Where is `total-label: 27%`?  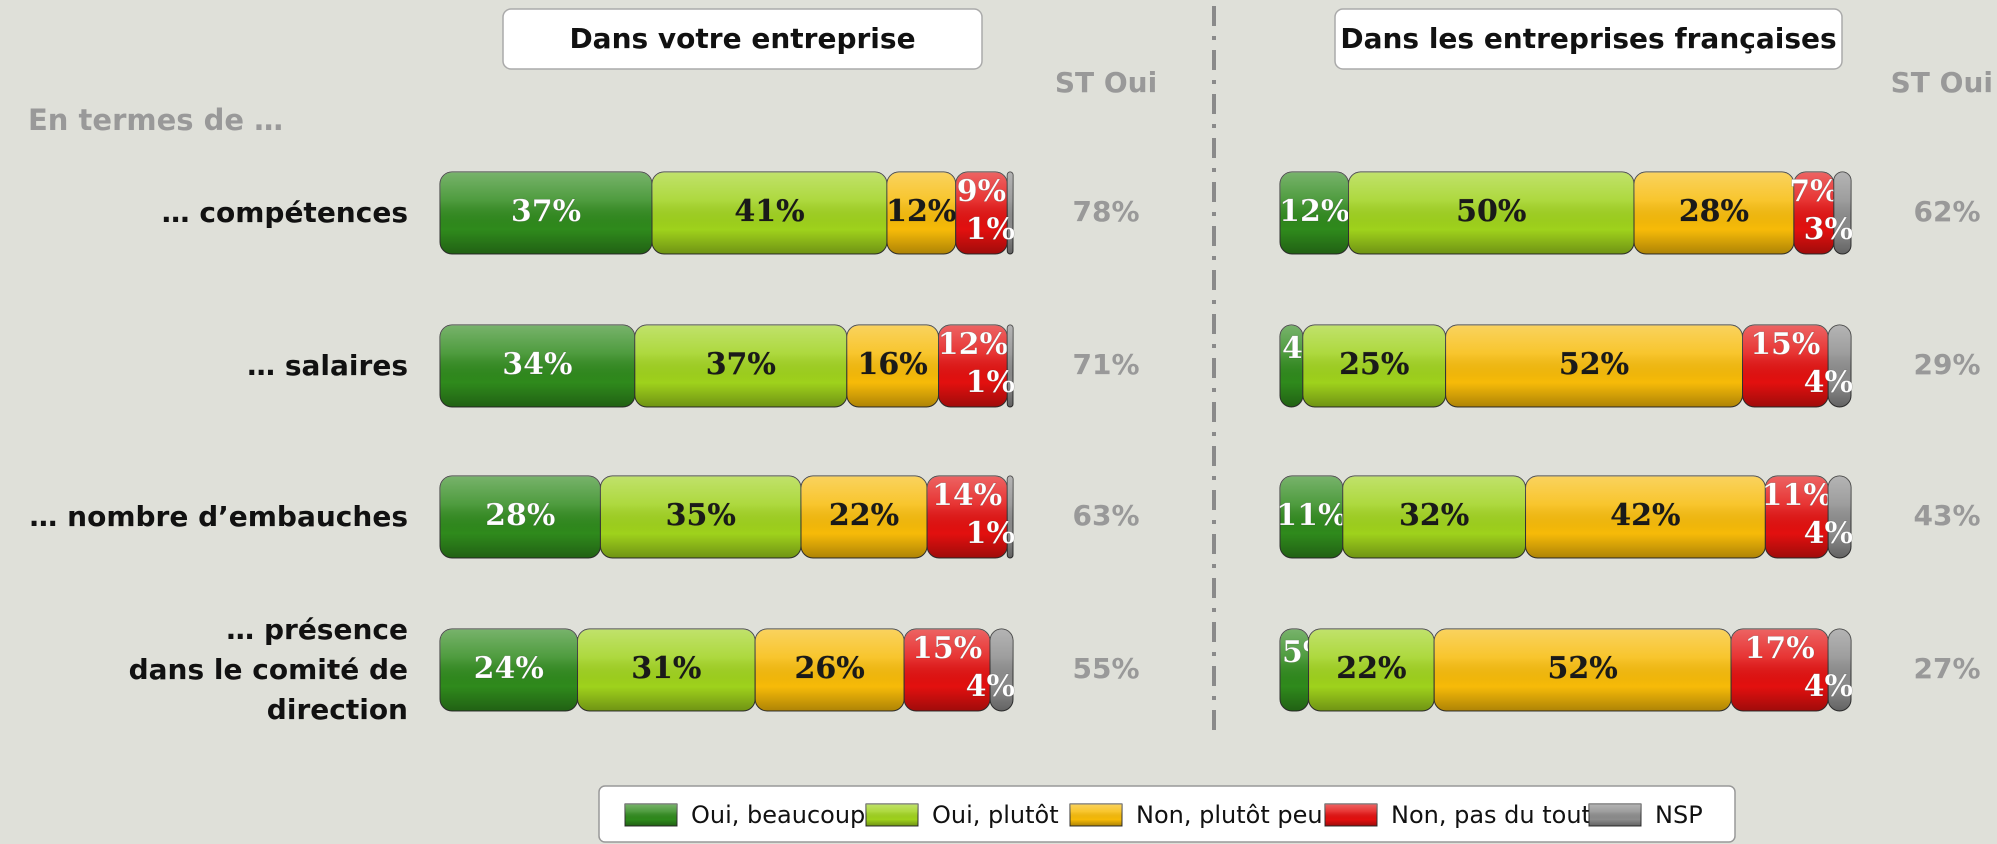 total-label: 27% is located at coordinates (1946, 668).